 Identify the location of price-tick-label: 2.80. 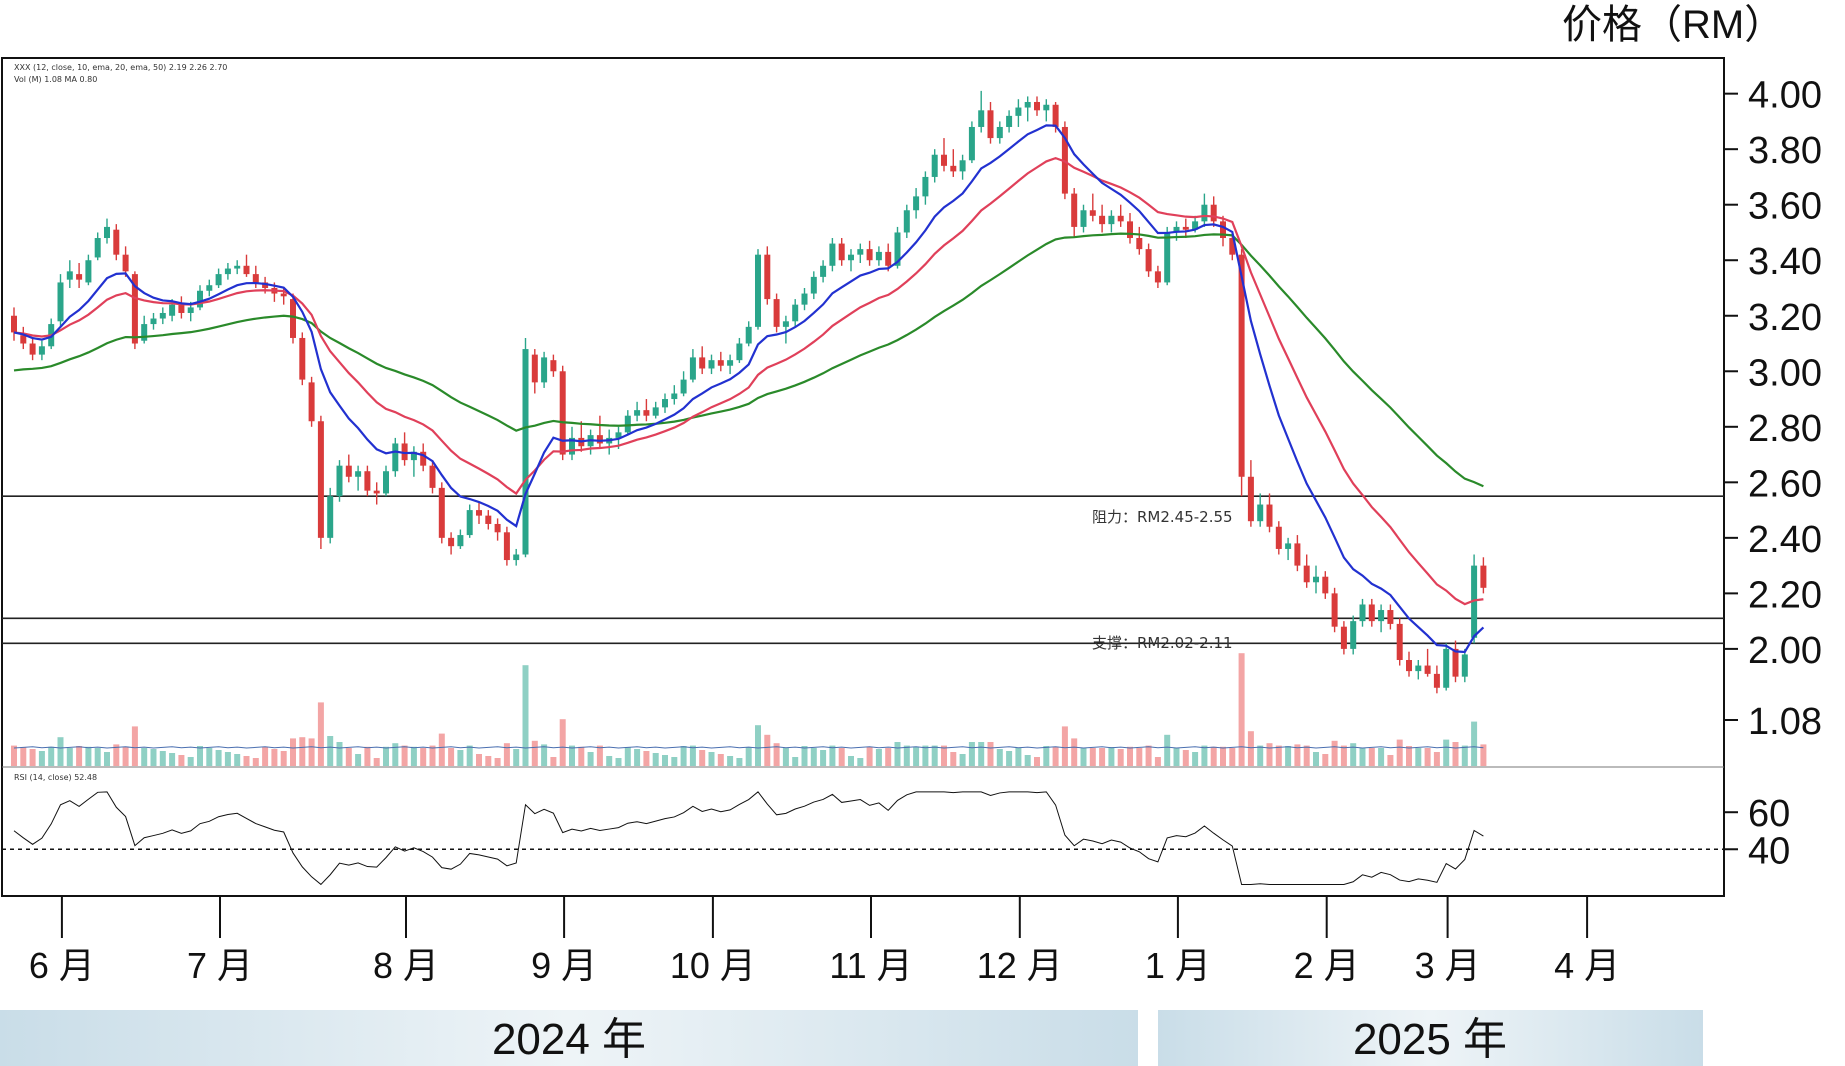
(1785, 429).